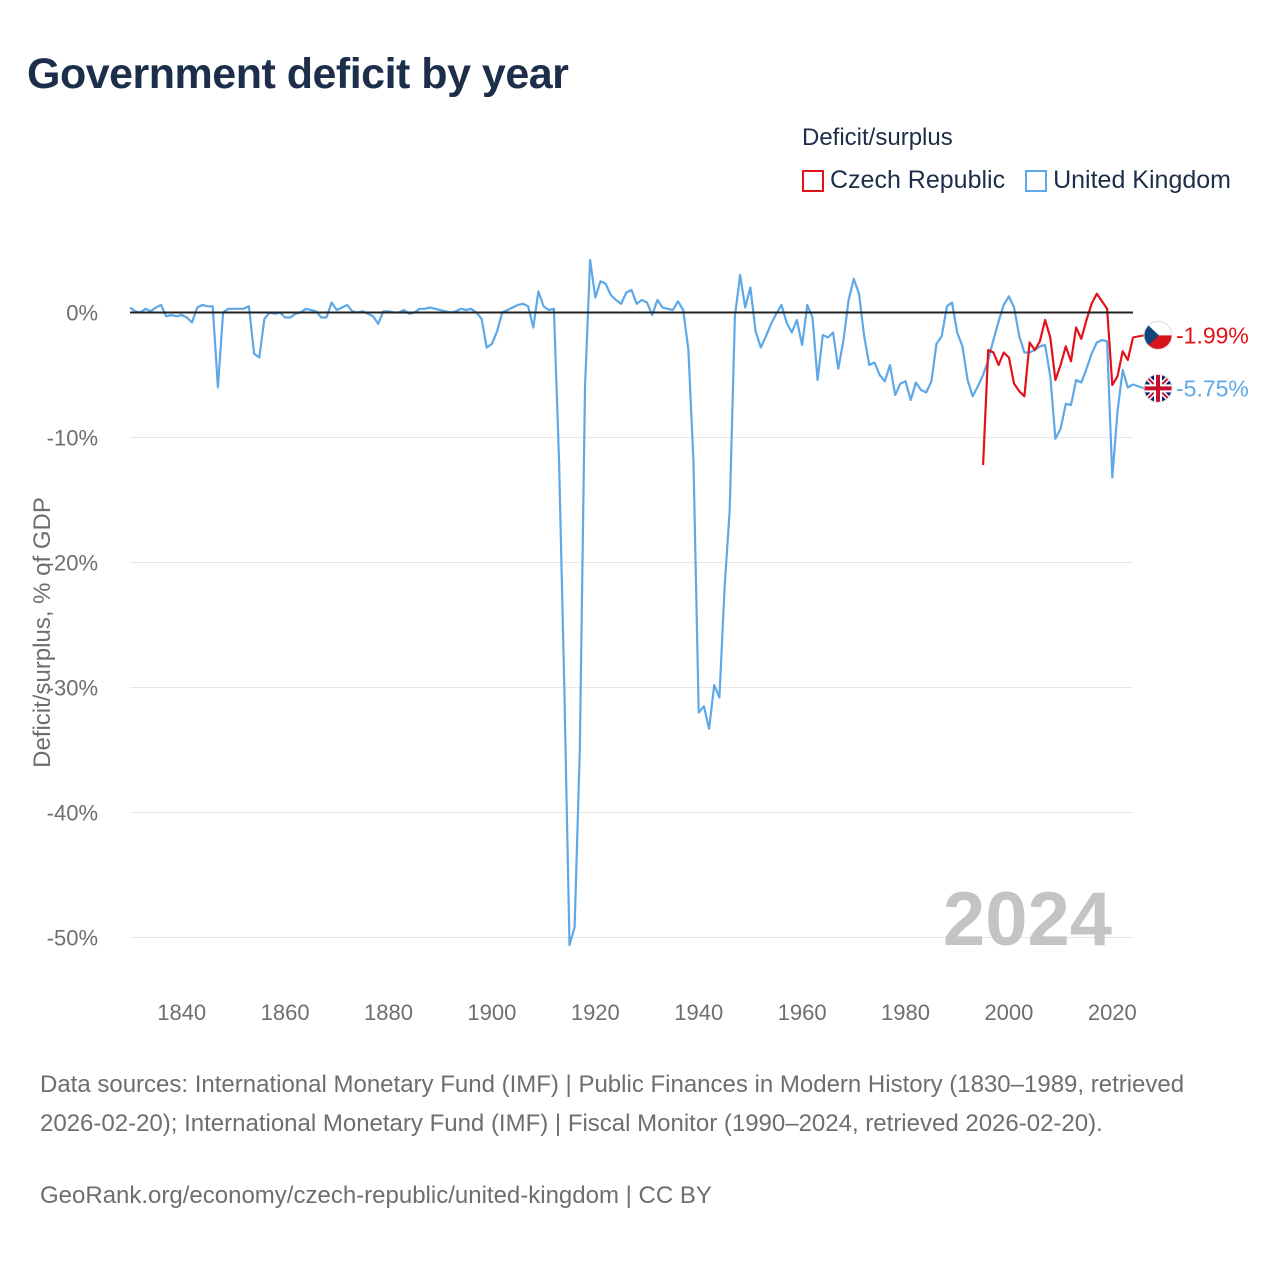 The height and width of the screenshot is (1280, 1280). What do you see at coordinates (72, 563) in the screenshot?
I see `y-tick-label: -20%` at bounding box center [72, 563].